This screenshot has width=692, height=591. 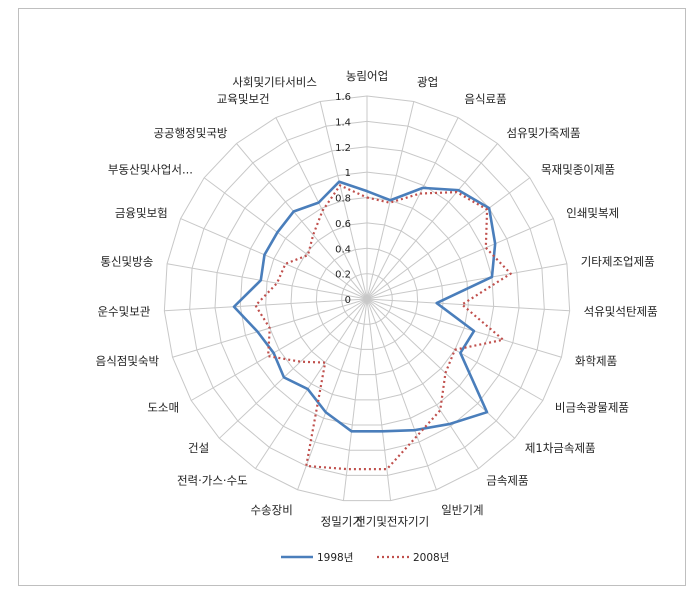 What do you see at coordinates (392, 522) in the screenshot?
I see `category-label: 전기및전자기기` at bounding box center [392, 522].